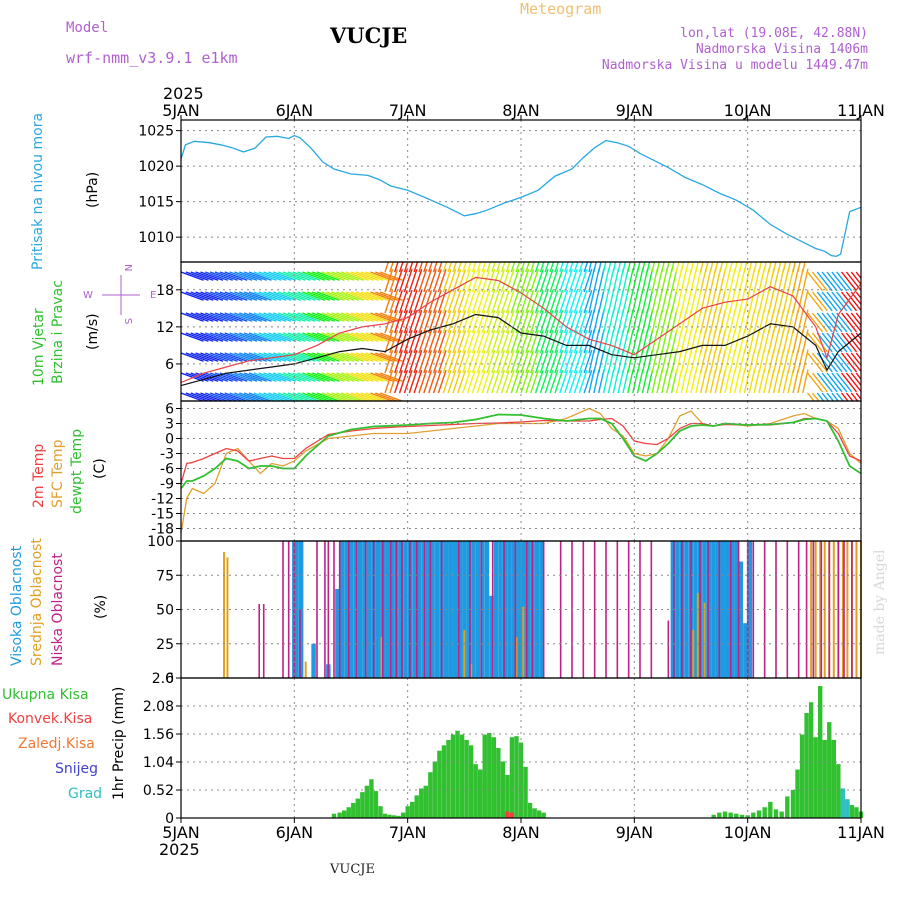 The width and height of the screenshot is (900, 900). What do you see at coordinates (169, 679) in the screenshot?
I see `y-tick-label: 0` at bounding box center [169, 679].